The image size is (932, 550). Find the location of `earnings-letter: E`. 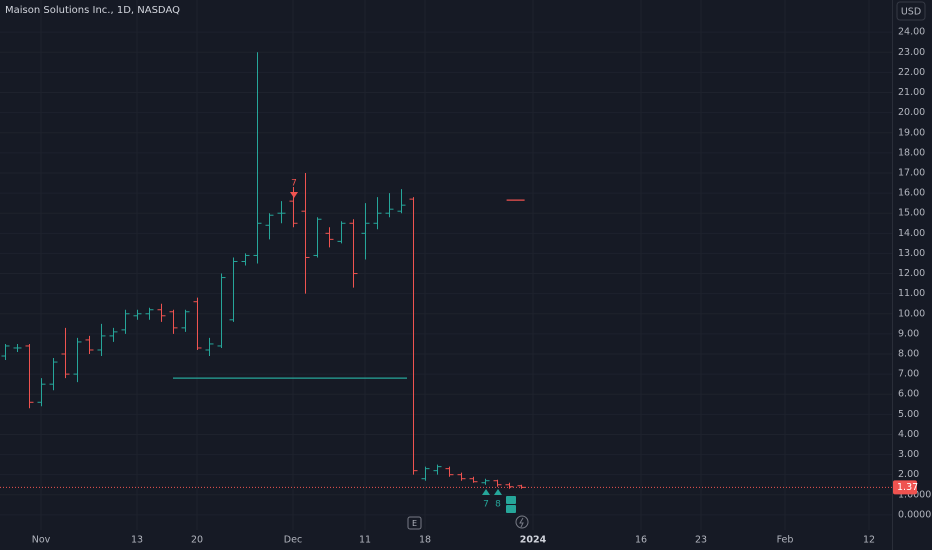

earnings-letter: E is located at coordinates (414, 523).